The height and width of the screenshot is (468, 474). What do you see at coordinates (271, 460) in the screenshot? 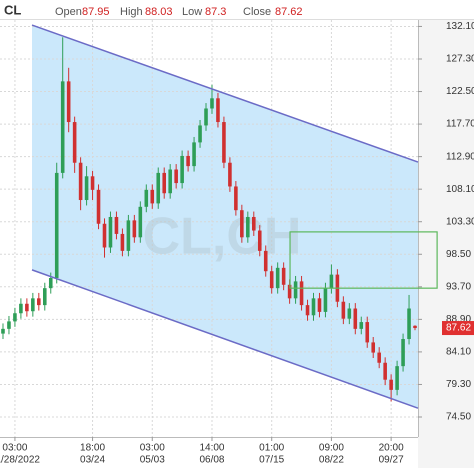
I see `x-tick-label: 07/15` at bounding box center [271, 460].